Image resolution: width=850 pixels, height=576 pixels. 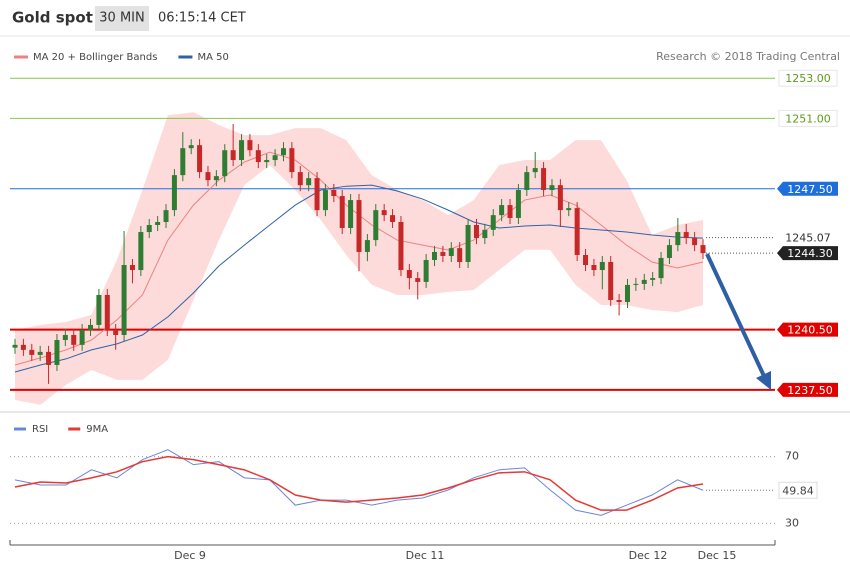 I want to click on level-label: 1240.50, so click(x=810, y=330).